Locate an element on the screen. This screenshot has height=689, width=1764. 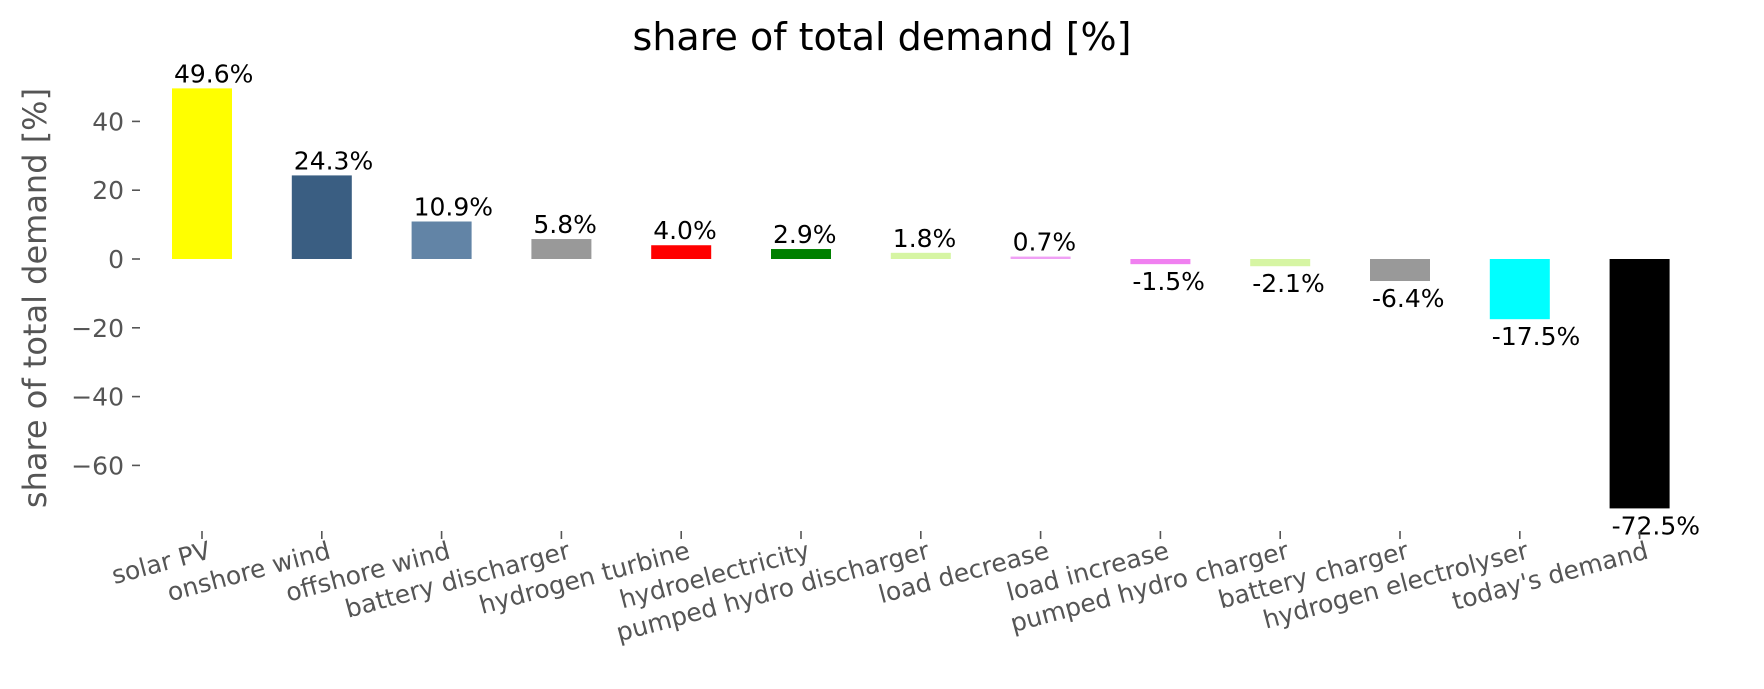
data-label: 2.9% is located at coordinates (805, 234).